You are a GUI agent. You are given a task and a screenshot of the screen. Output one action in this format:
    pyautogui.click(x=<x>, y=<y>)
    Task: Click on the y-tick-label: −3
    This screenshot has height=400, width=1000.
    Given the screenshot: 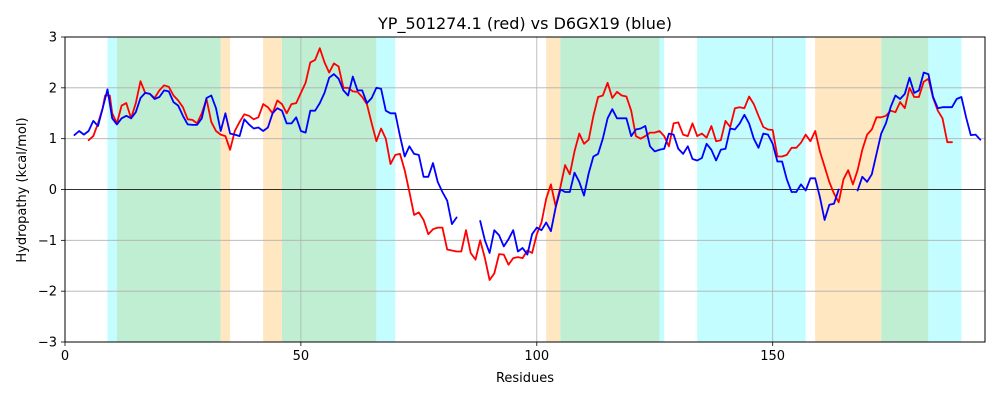 What is the action you would take?
    pyautogui.click(x=47, y=343)
    